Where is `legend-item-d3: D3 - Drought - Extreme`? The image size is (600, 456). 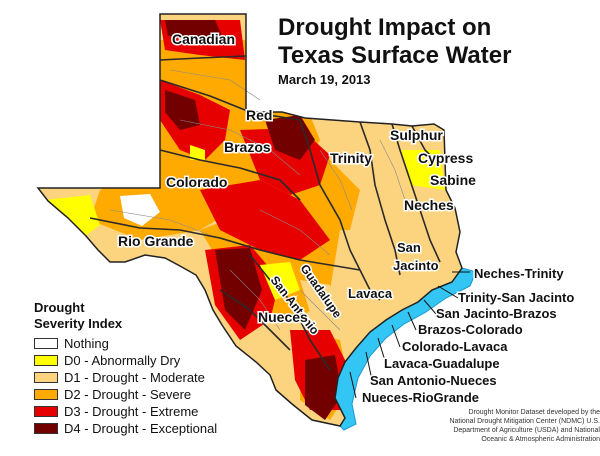
legend-item-d3: D3 - Drought - Extreme is located at coordinates (116, 411).